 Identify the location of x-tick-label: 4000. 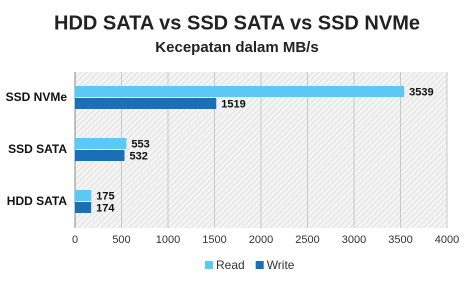
(447, 240).